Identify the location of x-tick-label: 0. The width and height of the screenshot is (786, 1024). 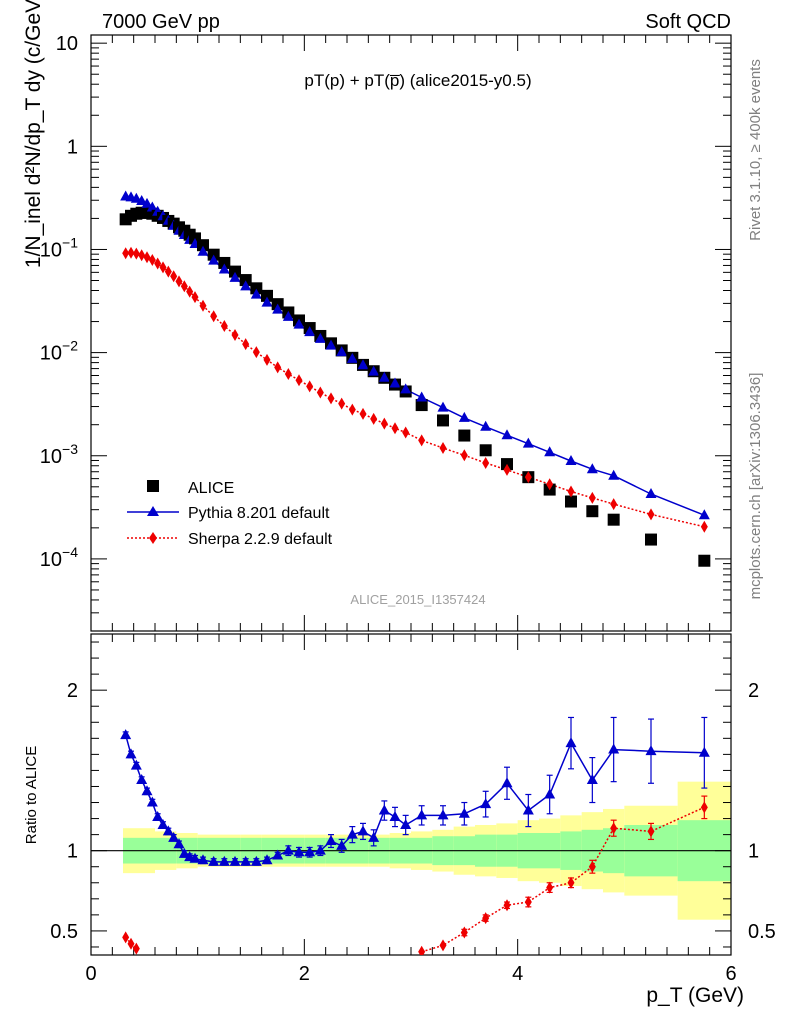
(90, 974).